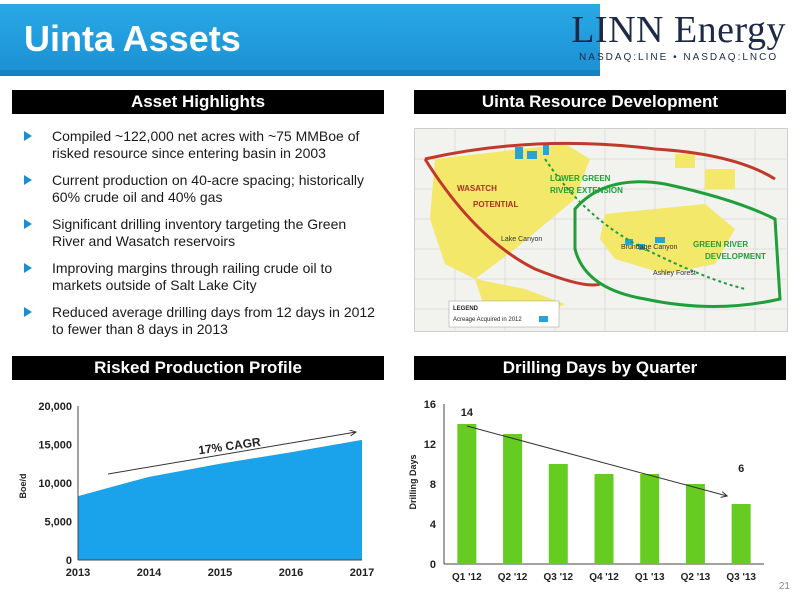 The image size is (800, 600). I want to click on map-label-potential: POTENTIAL, so click(495, 204).